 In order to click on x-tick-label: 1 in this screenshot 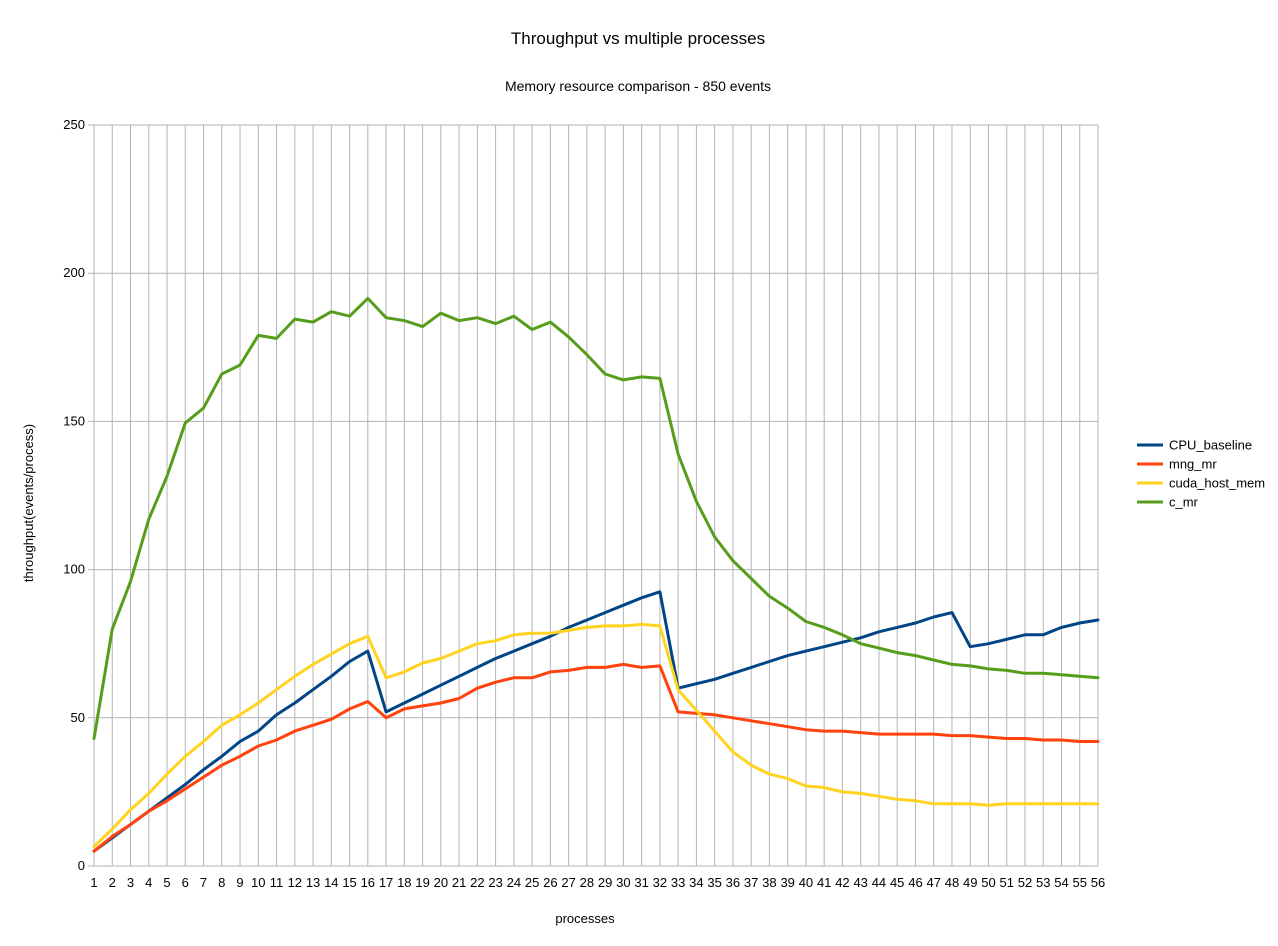, I will do `click(93, 882)`.